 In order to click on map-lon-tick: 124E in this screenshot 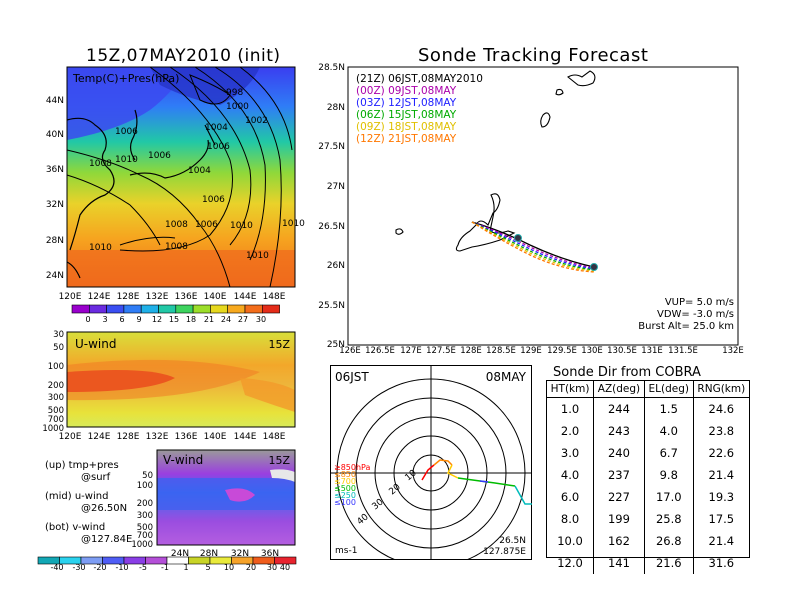, I will do `click(99, 297)`.